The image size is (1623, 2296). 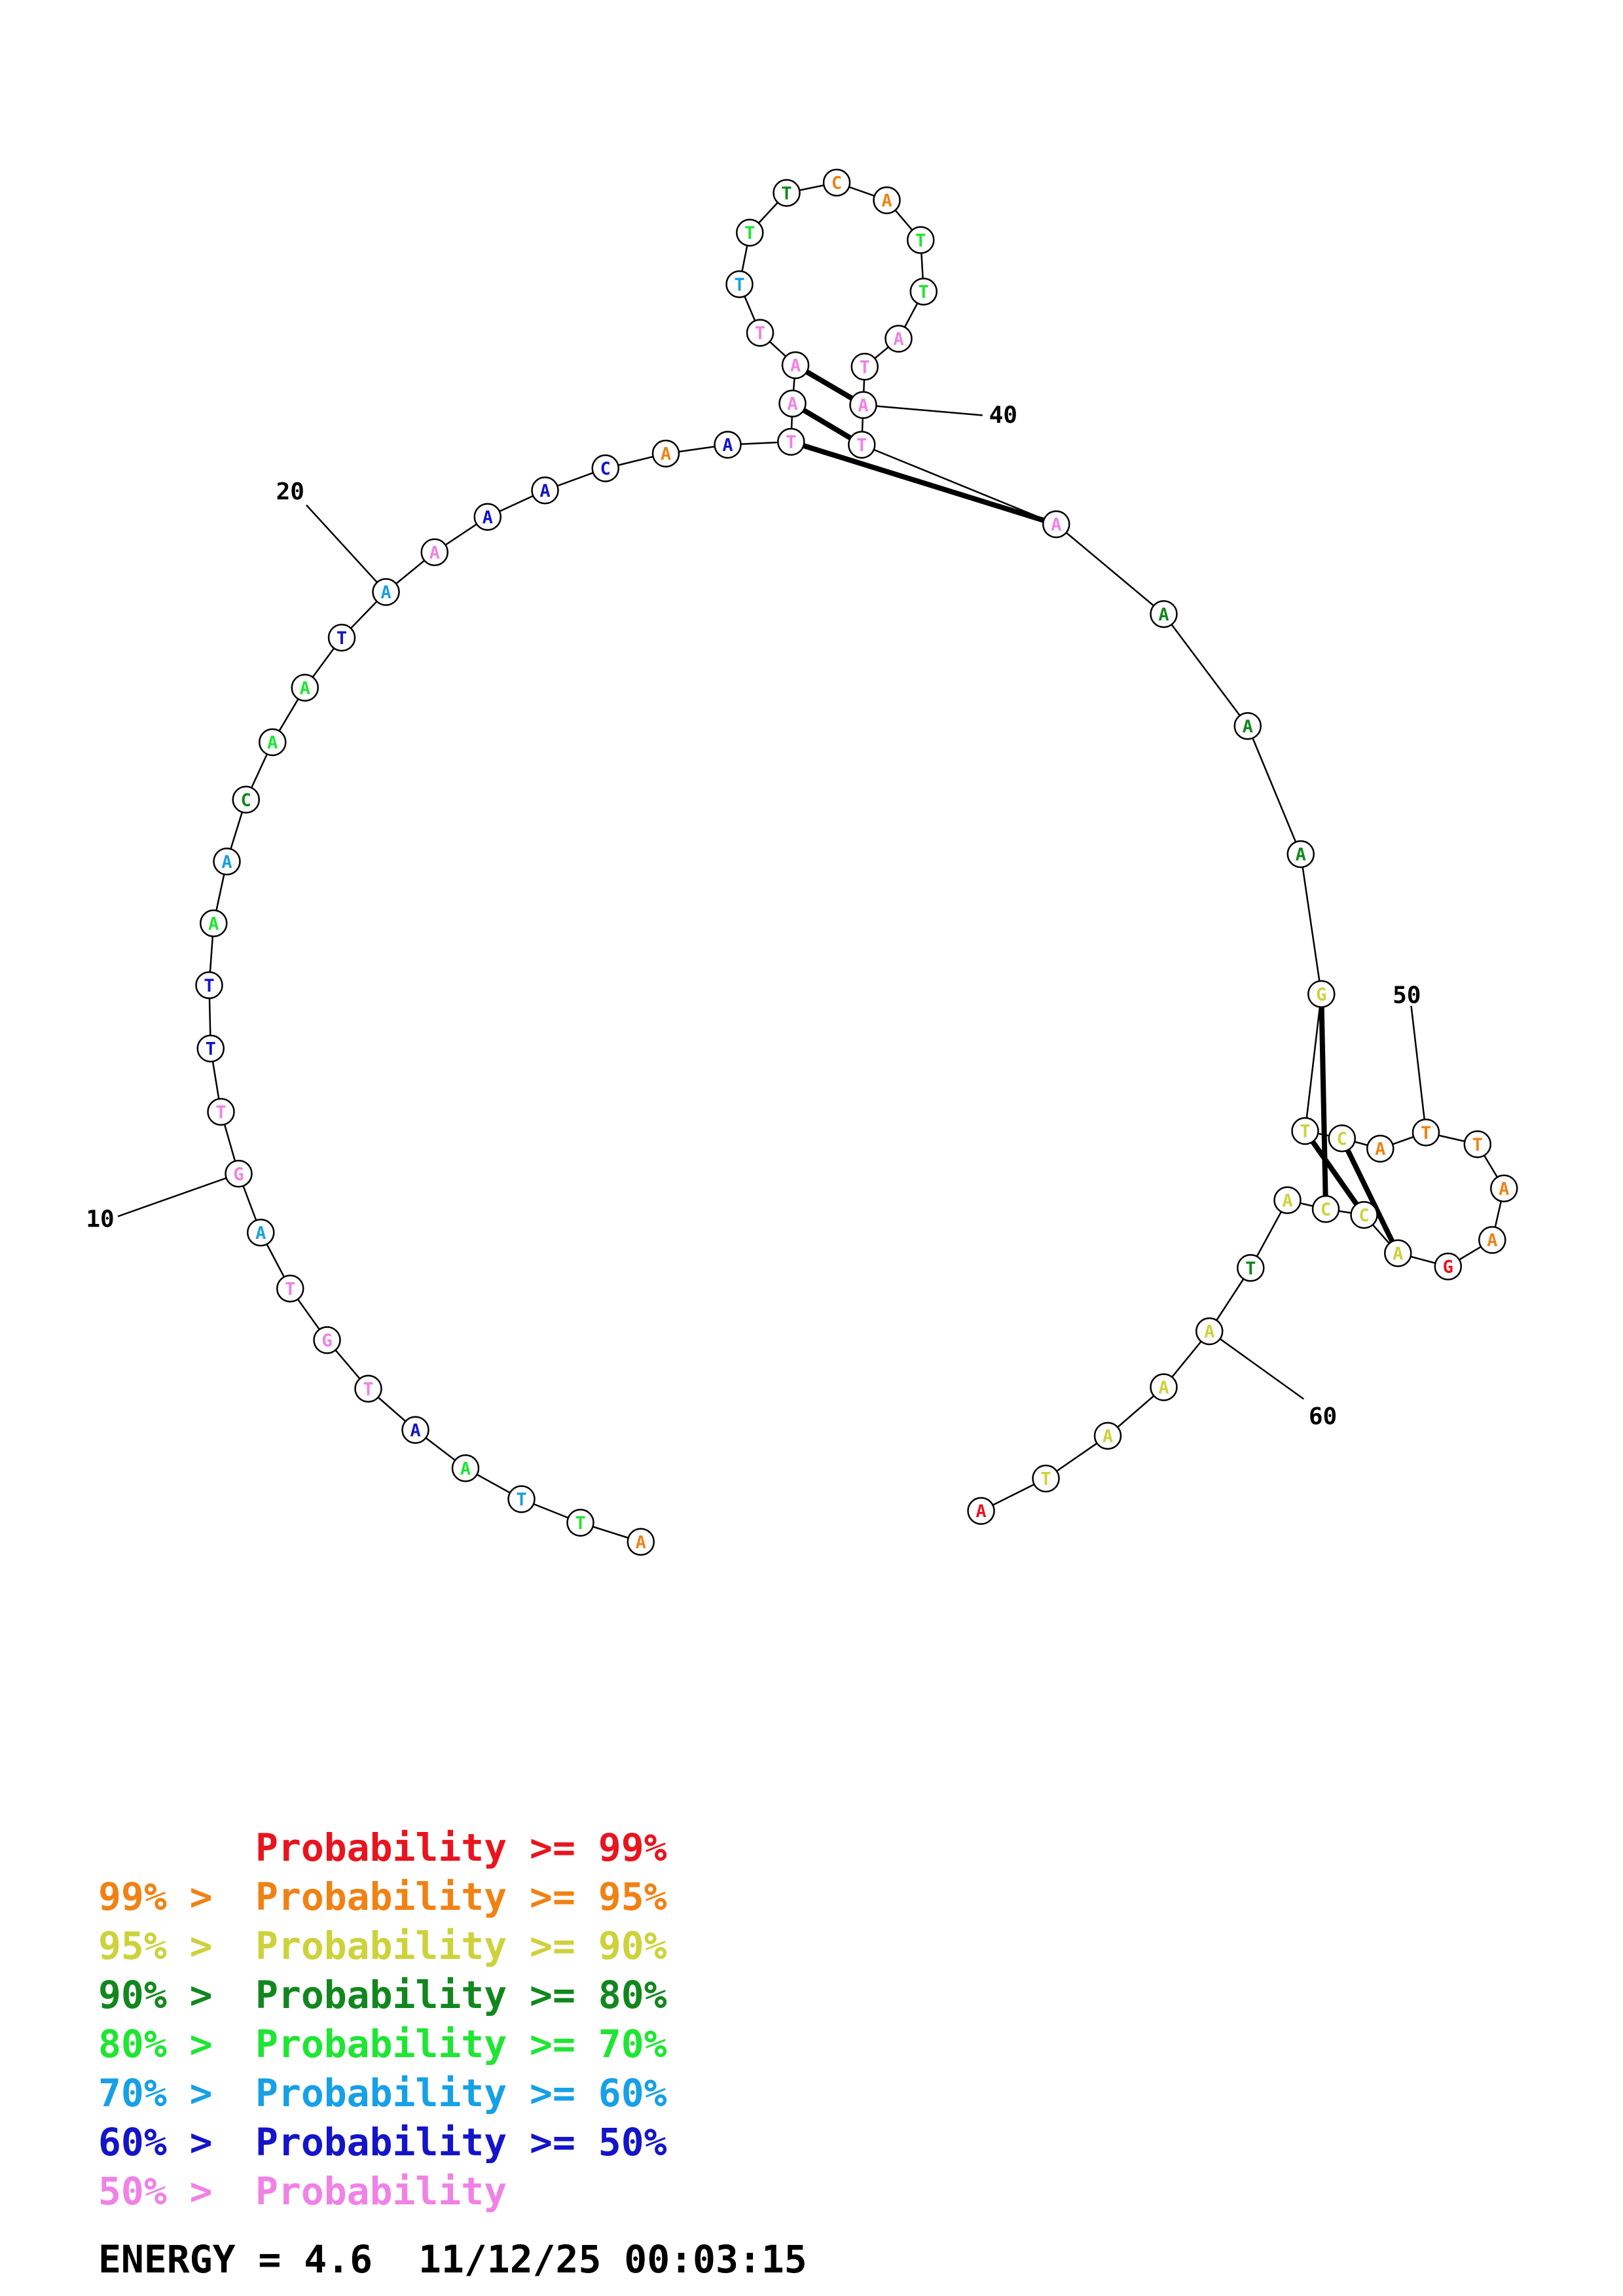 I want to click on legend-entry: 70% > Probability >= 60%, so click(x=382, y=2093).